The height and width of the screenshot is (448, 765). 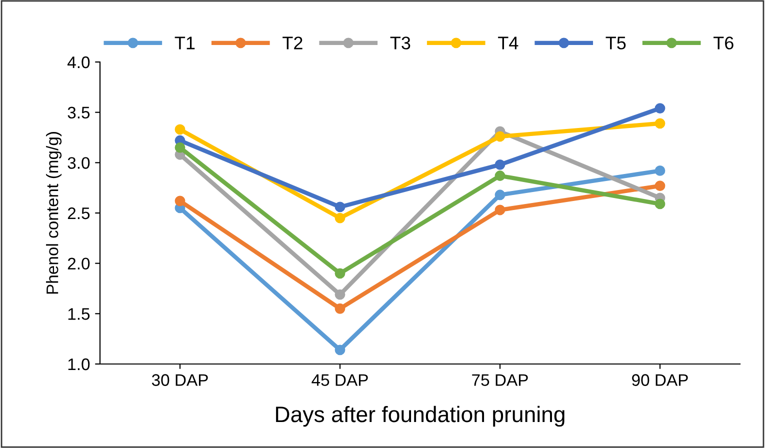 I want to click on x-tick-label: 30 DAP, so click(x=180, y=380).